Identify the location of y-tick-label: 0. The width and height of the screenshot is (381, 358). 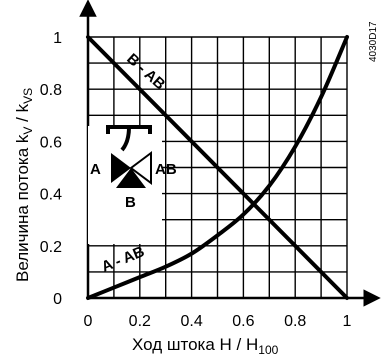
(57, 299).